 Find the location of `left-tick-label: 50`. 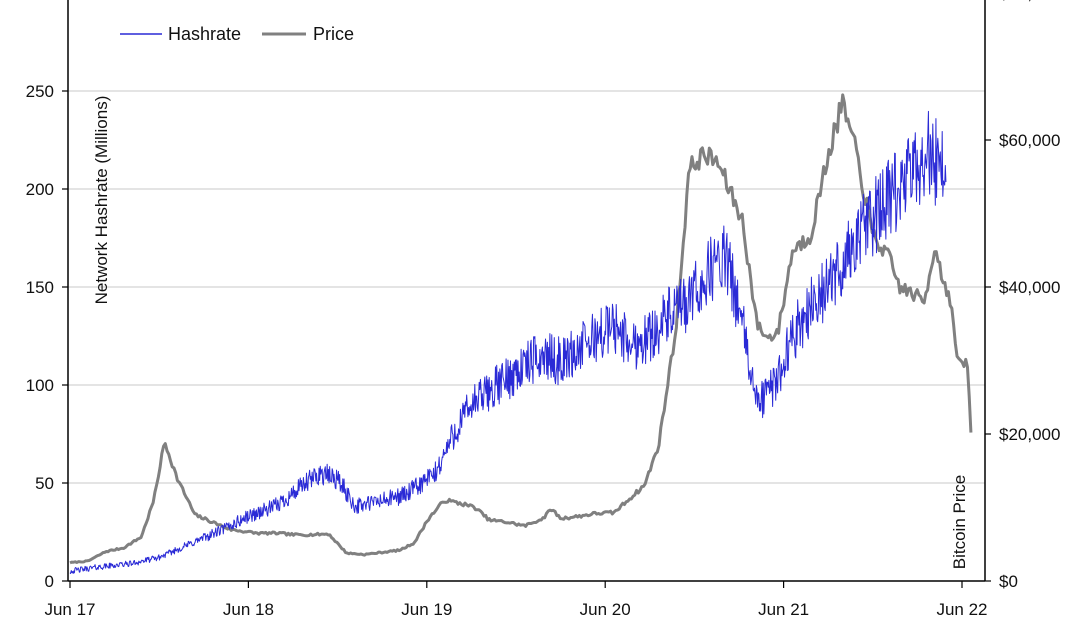

left-tick-label: 50 is located at coordinates (44, 483).